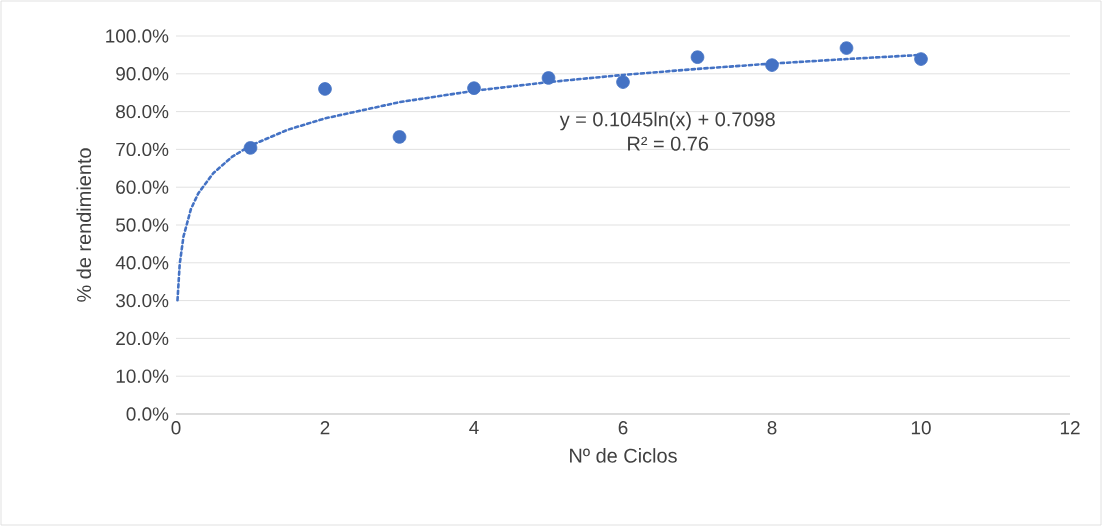  What do you see at coordinates (474, 428) in the screenshot?
I see `x-tick-label: 4` at bounding box center [474, 428].